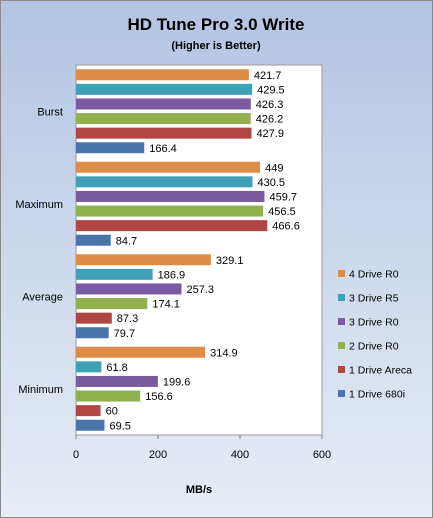 Image resolution: width=433 pixels, height=518 pixels. Describe the element at coordinates (129, 289) in the screenshot. I see `bar-average-3-drive-r0` at that location.